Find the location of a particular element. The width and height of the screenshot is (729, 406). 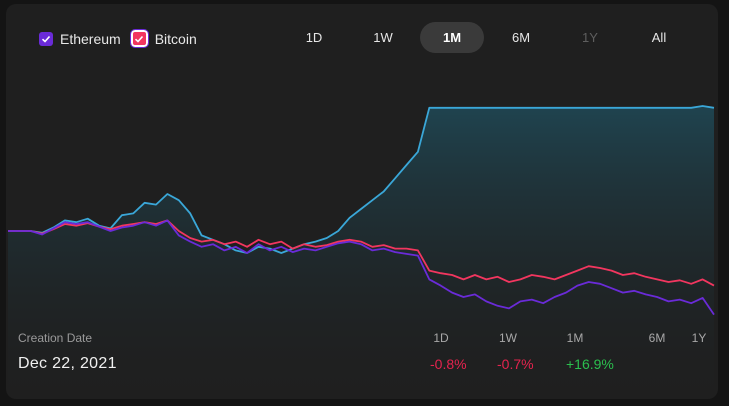

creation-date-value: Dec 22, 2021 is located at coordinates (67, 363).